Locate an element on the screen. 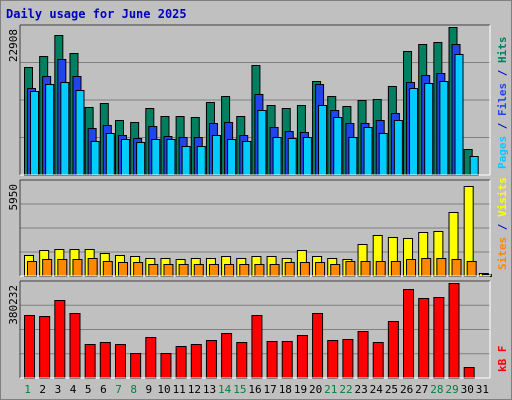  x-tick-label: 18 is located at coordinates (285, 389).